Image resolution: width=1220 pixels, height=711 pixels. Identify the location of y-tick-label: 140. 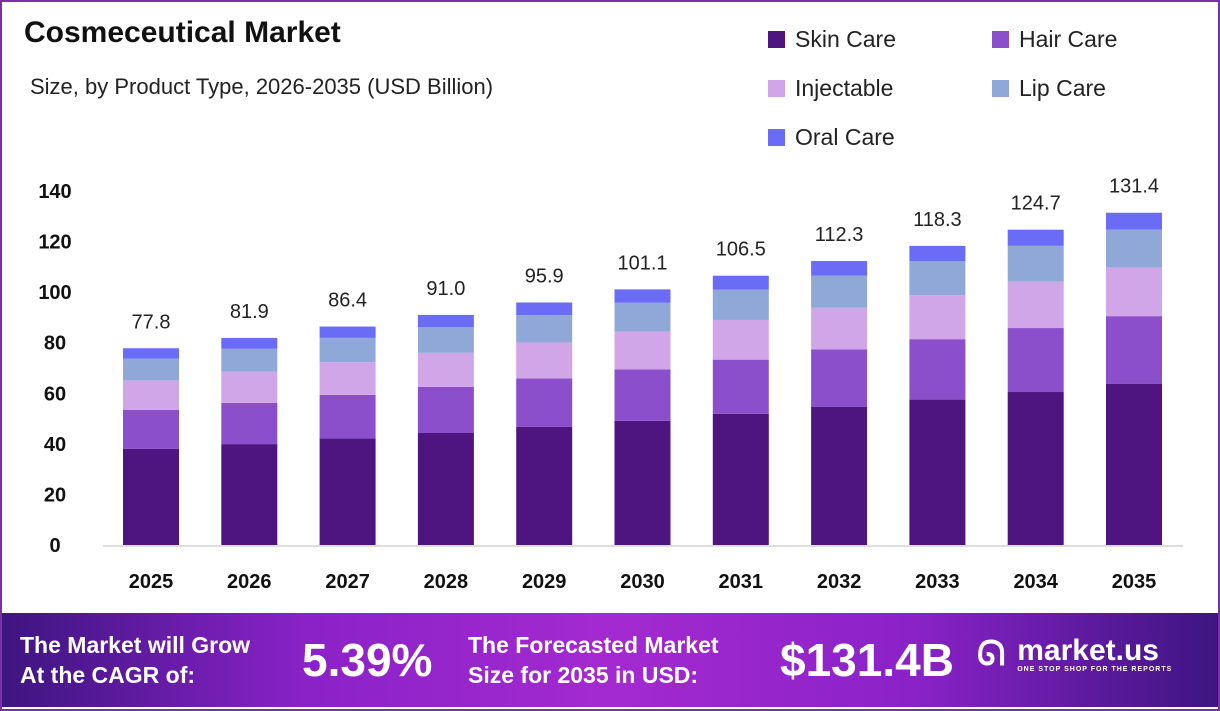
(54, 192).